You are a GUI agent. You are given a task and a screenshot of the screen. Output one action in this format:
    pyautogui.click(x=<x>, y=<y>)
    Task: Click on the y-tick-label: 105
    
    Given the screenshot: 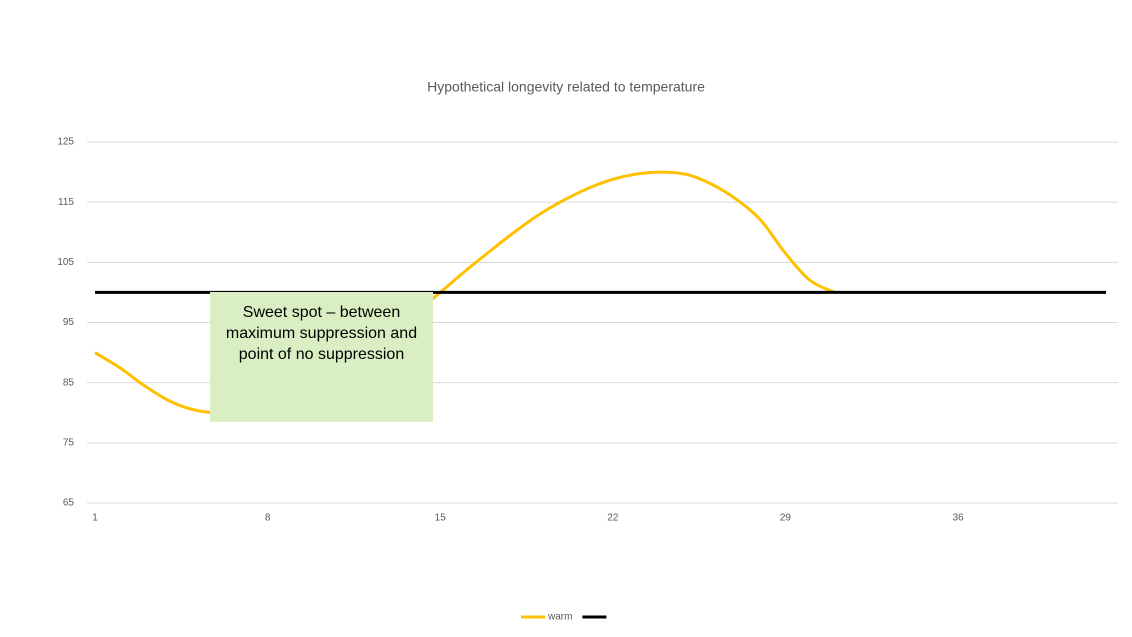 What is the action you would take?
    pyautogui.click(x=65, y=262)
    